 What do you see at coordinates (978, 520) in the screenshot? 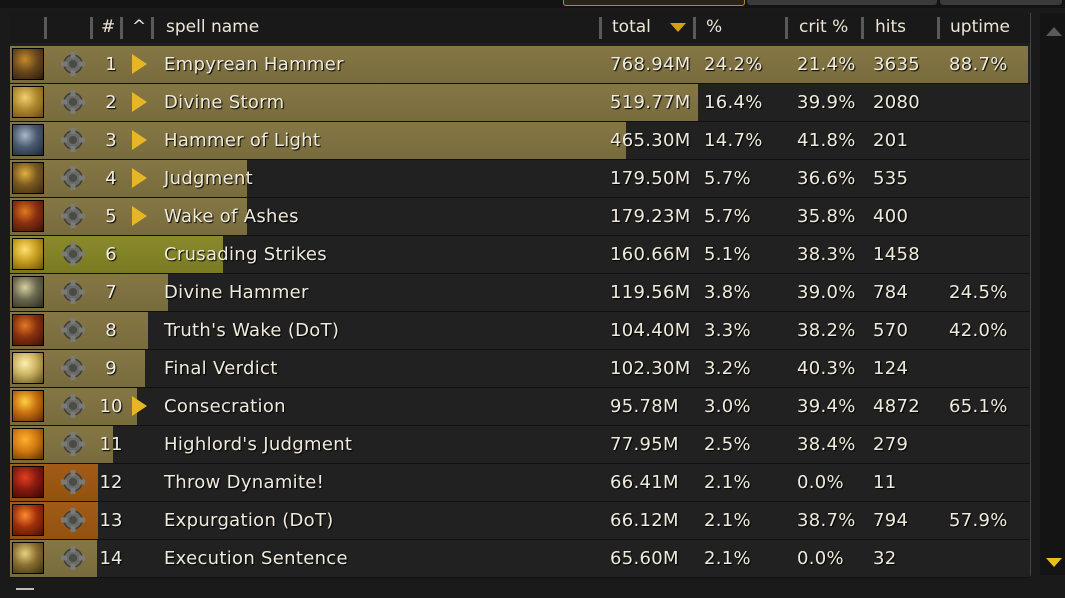
I see `uptime-percent: 57.9%` at bounding box center [978, 520].